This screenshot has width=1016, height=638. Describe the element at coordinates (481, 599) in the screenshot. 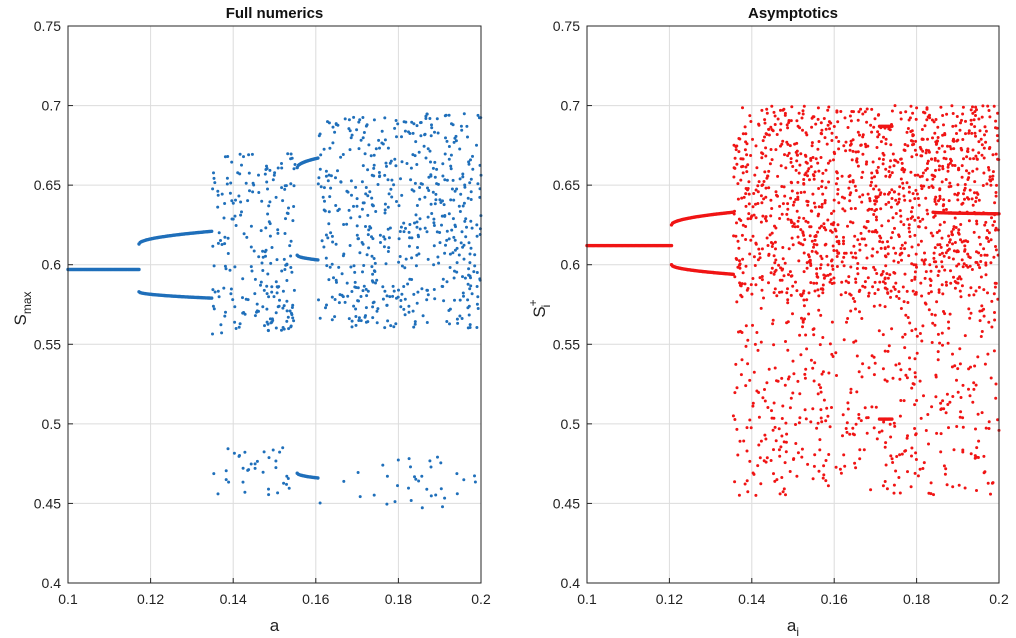

I see `x-tick-label: 0.2` at that location.